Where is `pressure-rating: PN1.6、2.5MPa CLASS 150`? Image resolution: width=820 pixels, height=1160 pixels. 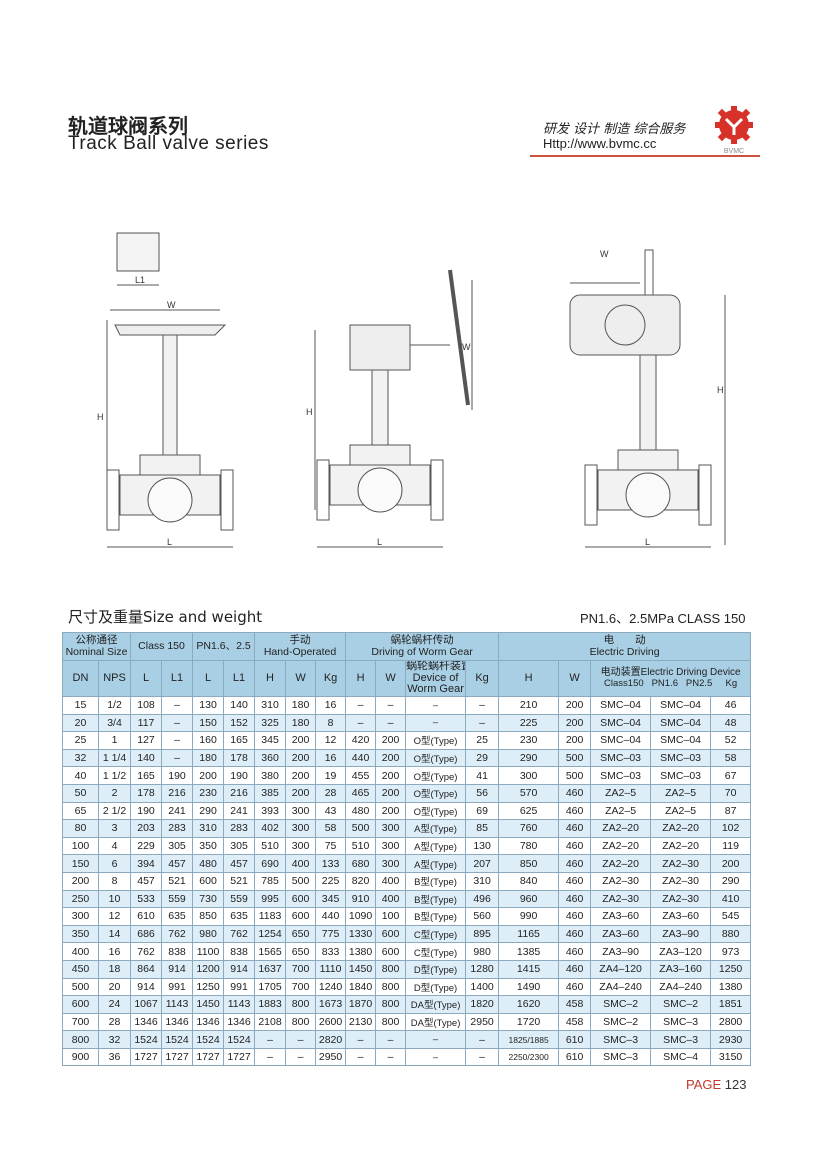 pressure-rating: PN1.6、2.5MPa CLASS 150 is located at coordinates (663, 618).